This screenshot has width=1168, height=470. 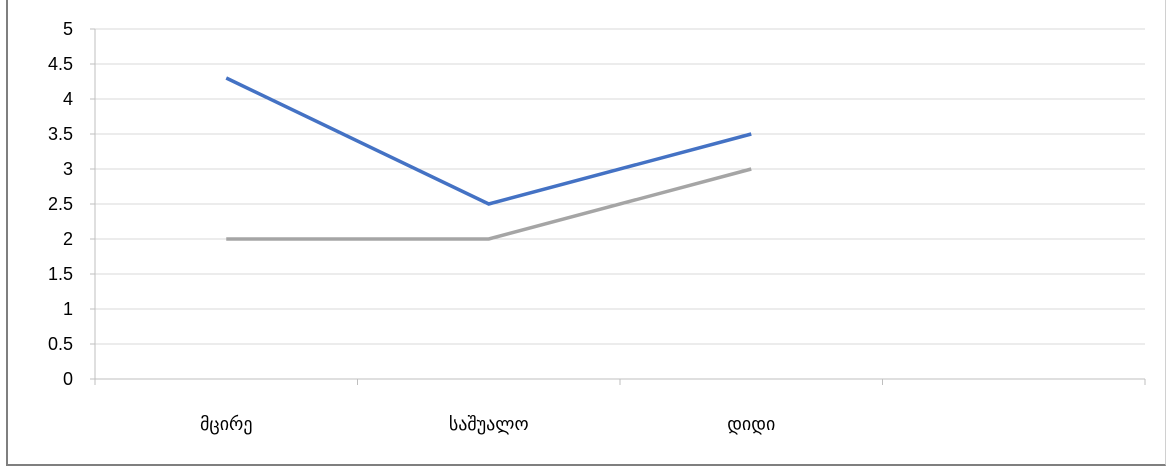 I want to click on y-tick-label: 0, so click(x=68, y=379).